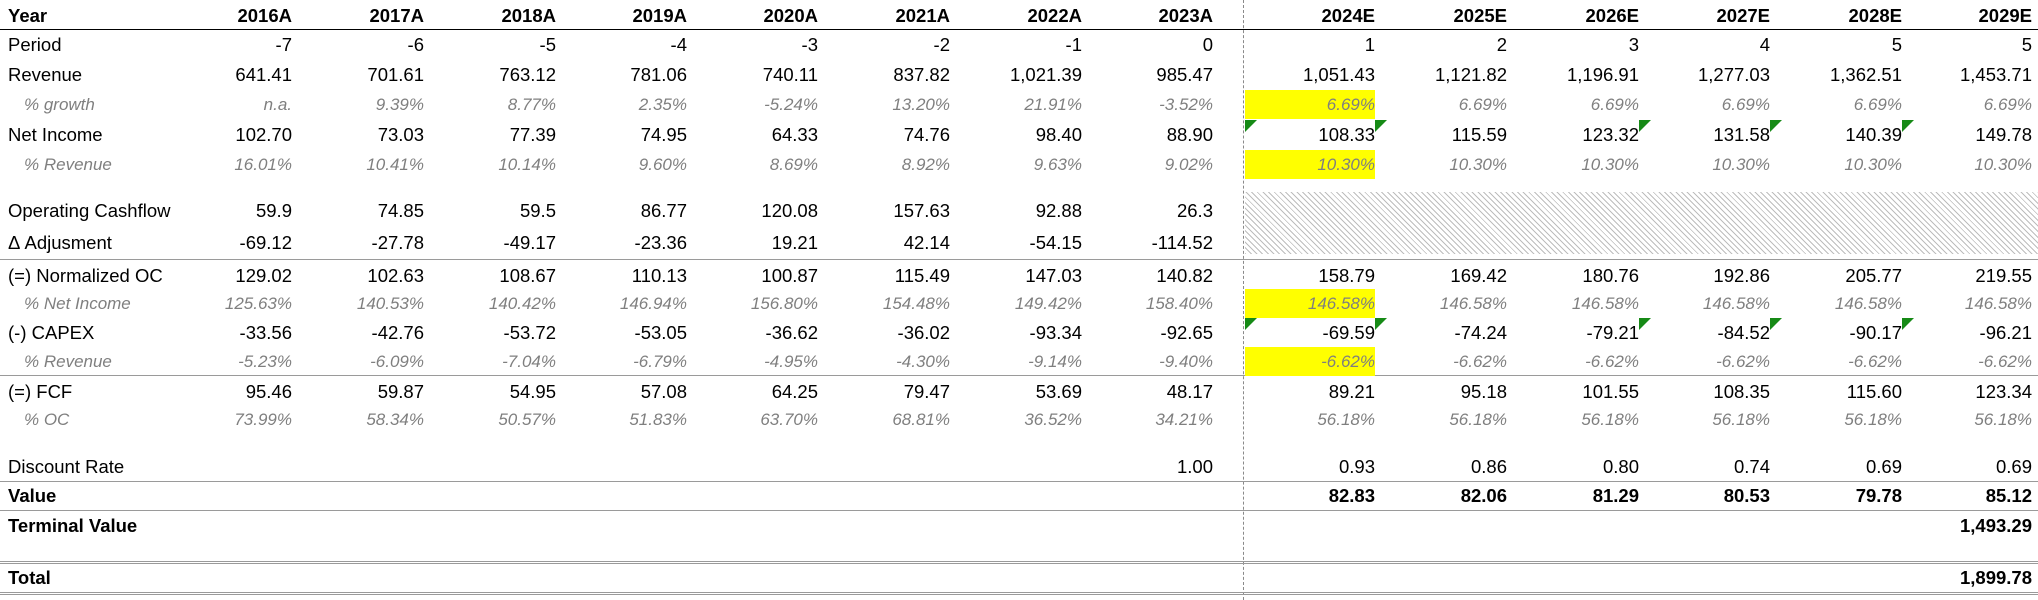 This screenshot has width=2038, height=600. What do you see at coordinates (1310, 104) in the screenshot?
I see `input-cell: 6.69%` at bounding box center [1310, 104].